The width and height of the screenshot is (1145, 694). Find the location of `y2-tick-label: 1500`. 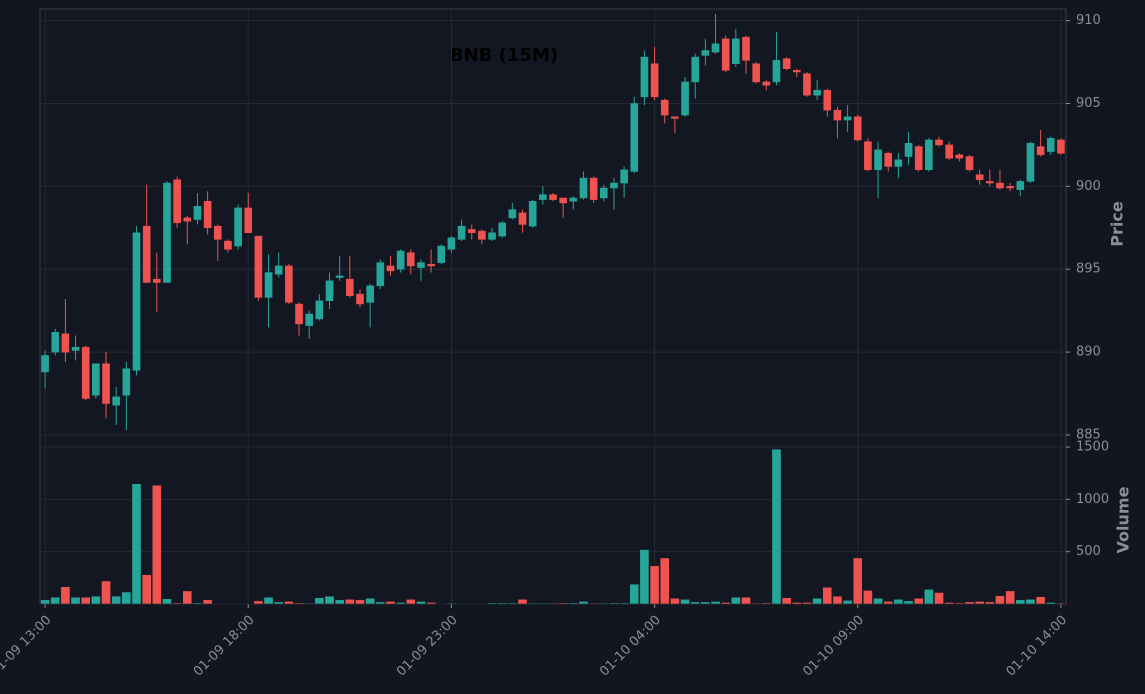

y2-tick-label: 1500 is located at coordinates (1092, 447).